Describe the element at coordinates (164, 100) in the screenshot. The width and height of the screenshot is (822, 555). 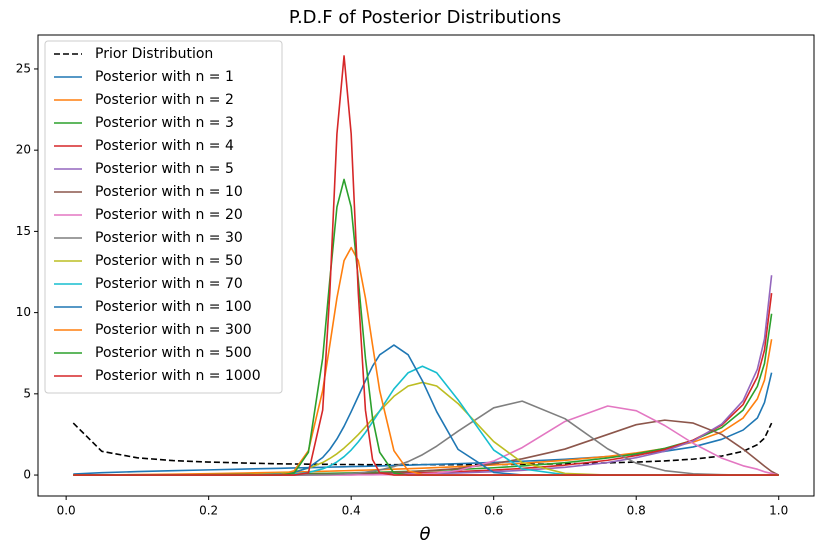
I see `legend-label: Posterior with n = 2` at that location.